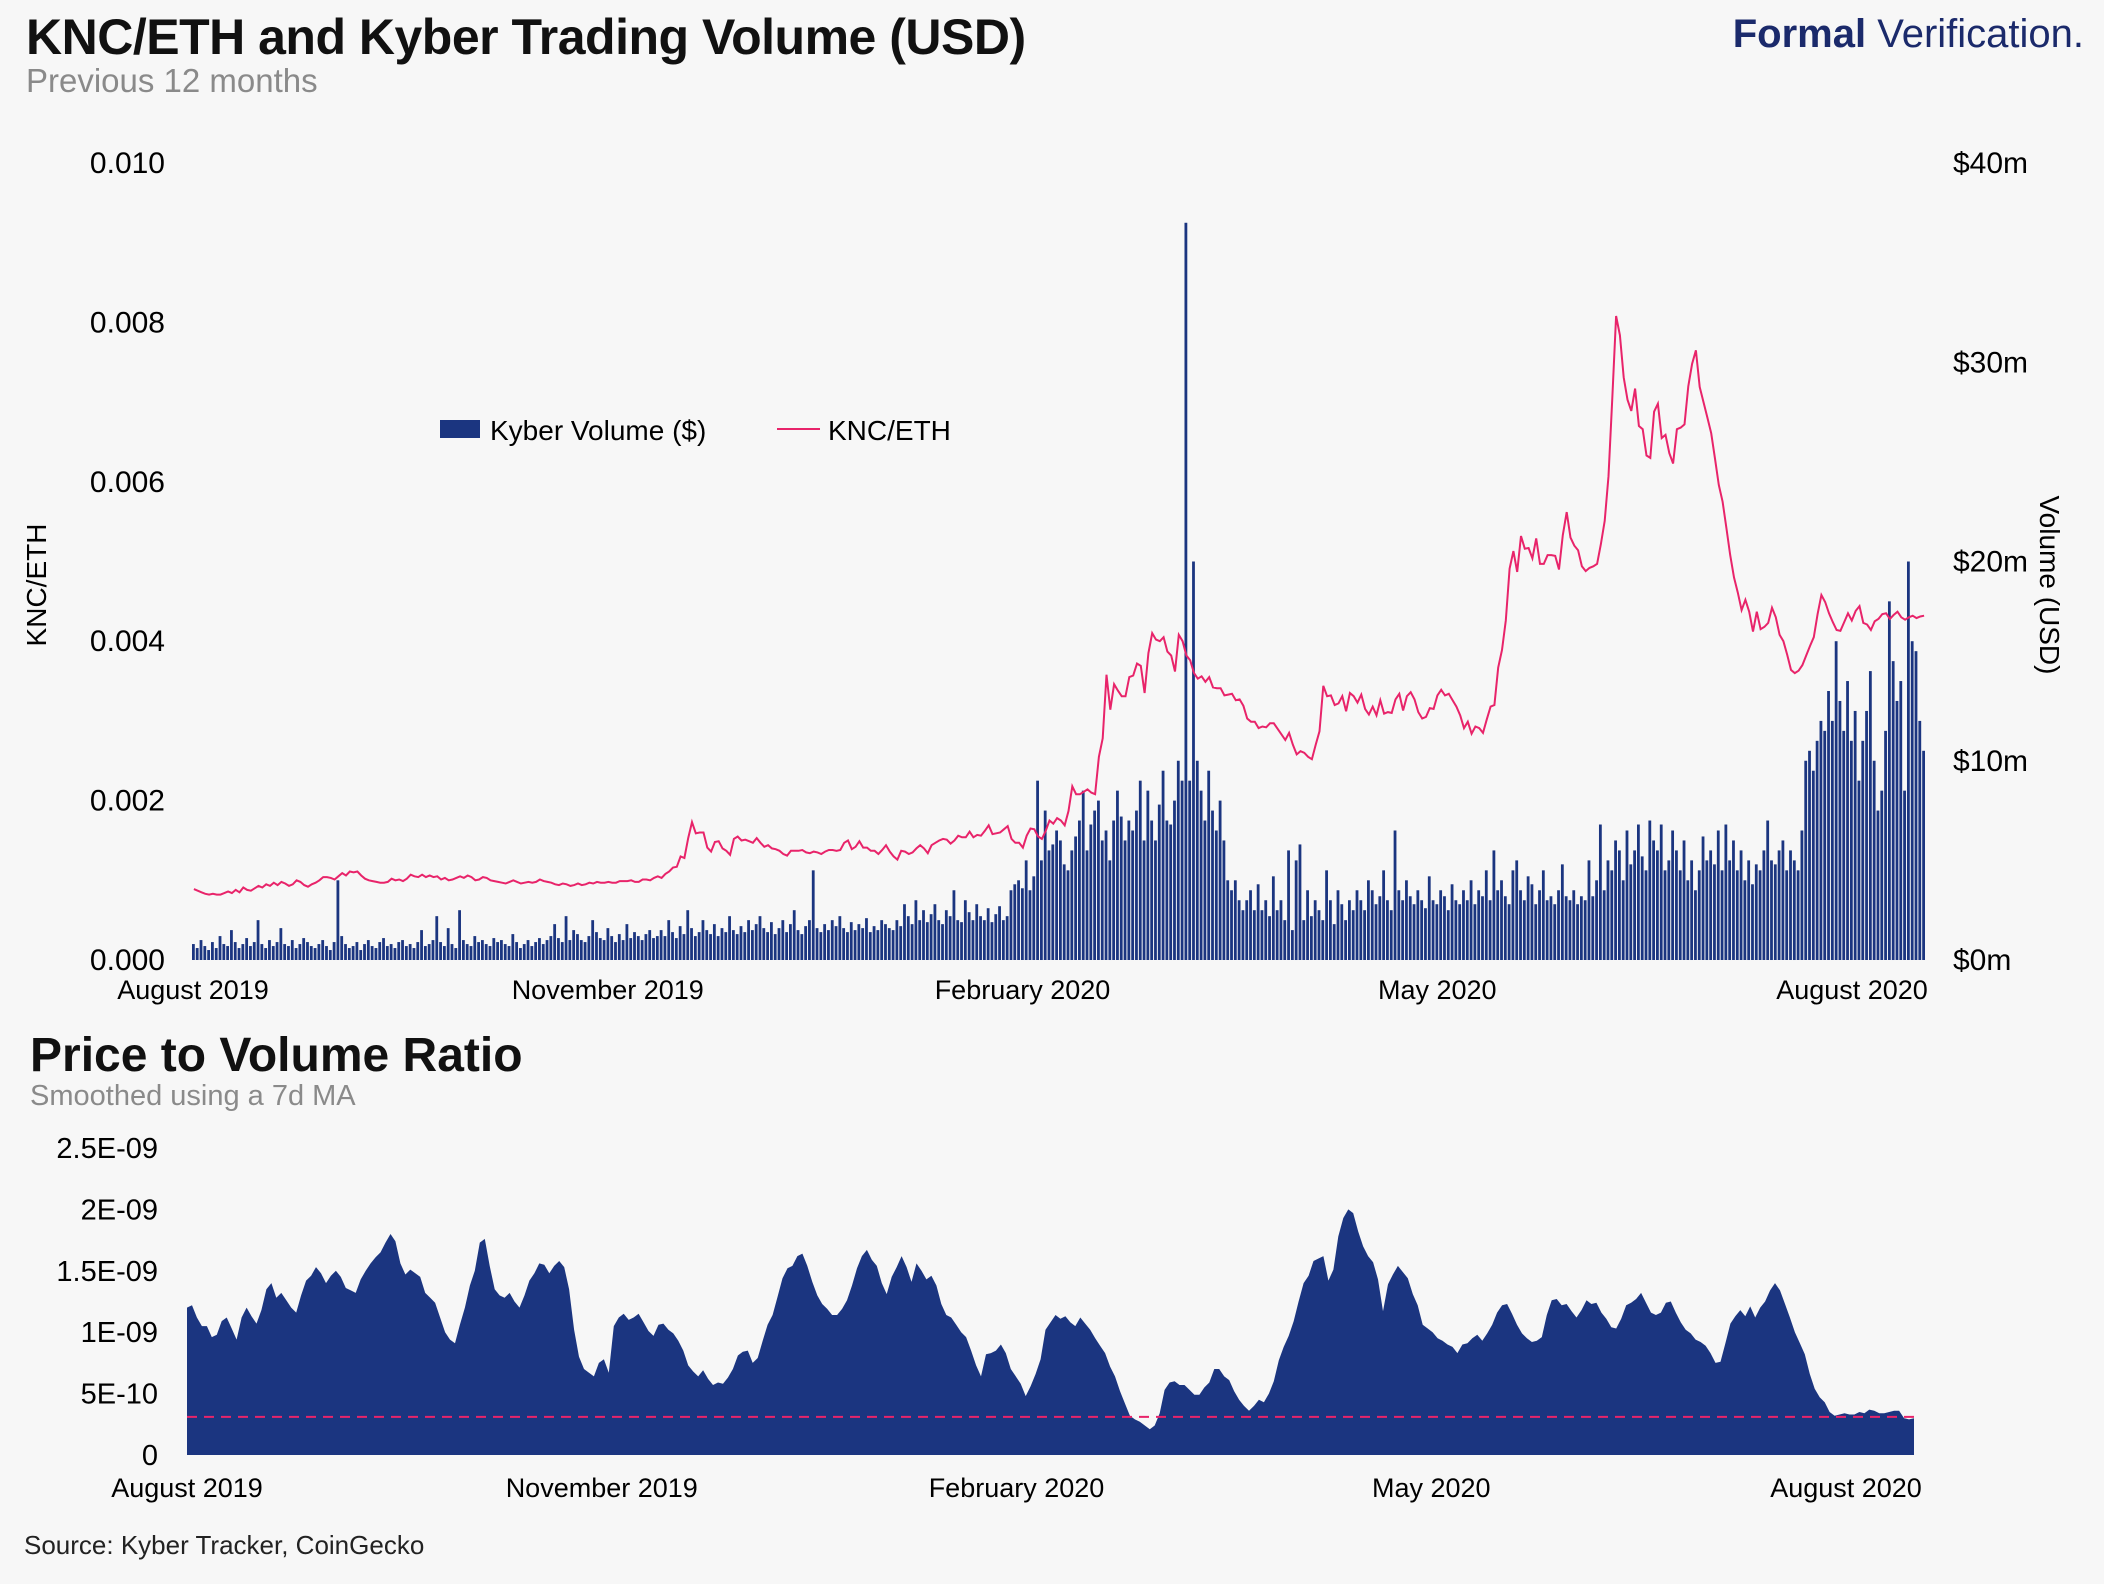 This screenshot has width=2104, height=1584. I want to click on legend-swatch-volume, so click(460, 429).